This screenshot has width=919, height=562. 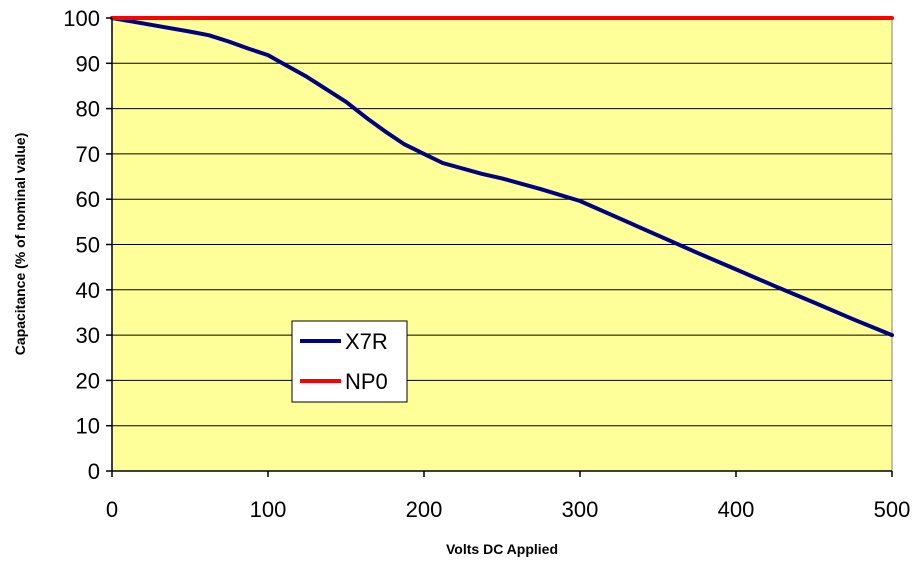 I want to click on y-ticks: 0 10 20 30 40 50 60 70 80 90 100, so click(x=87, y=245).